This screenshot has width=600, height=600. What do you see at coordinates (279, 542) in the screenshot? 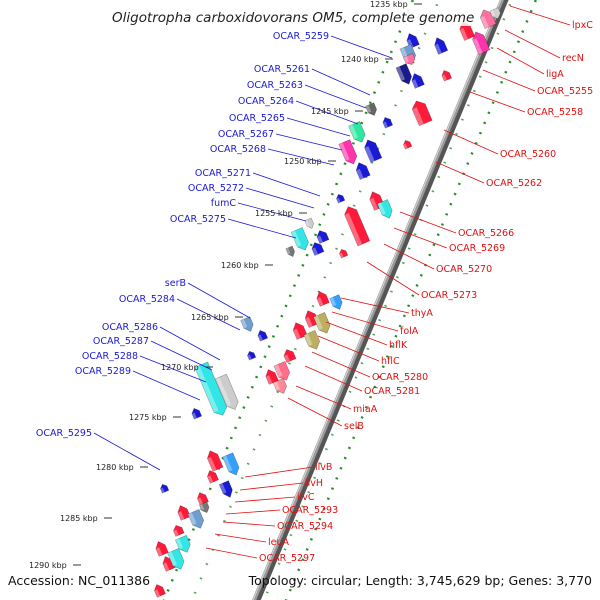
I see `forward-gene-label: leuA` at bounding box center [279, 542].